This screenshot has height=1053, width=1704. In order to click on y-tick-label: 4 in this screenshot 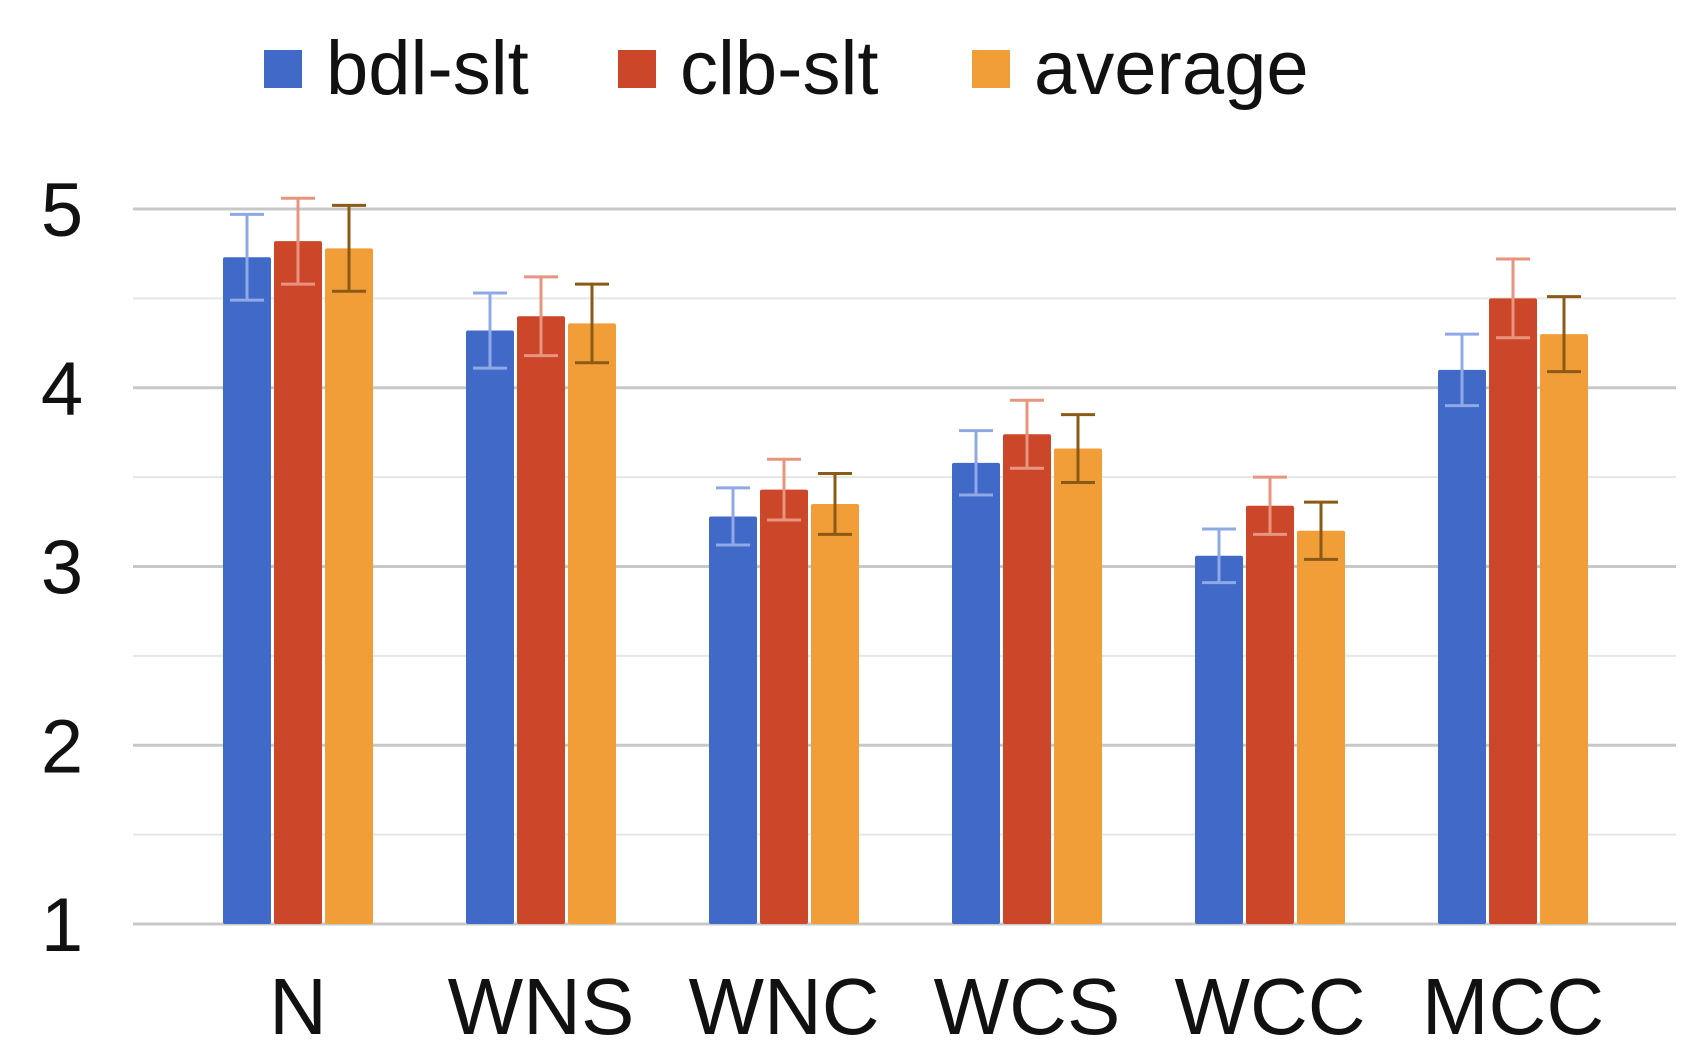, I will do `click(62, 389)`.